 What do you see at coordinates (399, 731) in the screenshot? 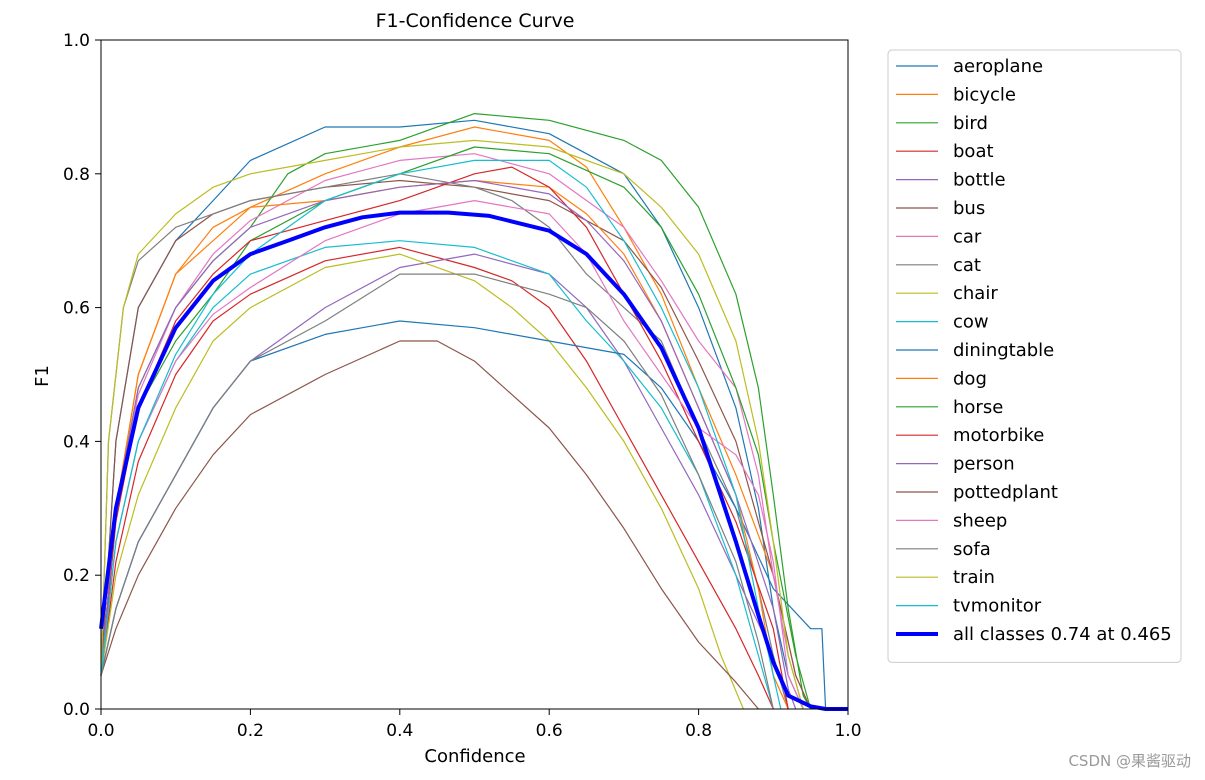
I see `x-tick-label: 0.4` at bounding box center [399, 731].